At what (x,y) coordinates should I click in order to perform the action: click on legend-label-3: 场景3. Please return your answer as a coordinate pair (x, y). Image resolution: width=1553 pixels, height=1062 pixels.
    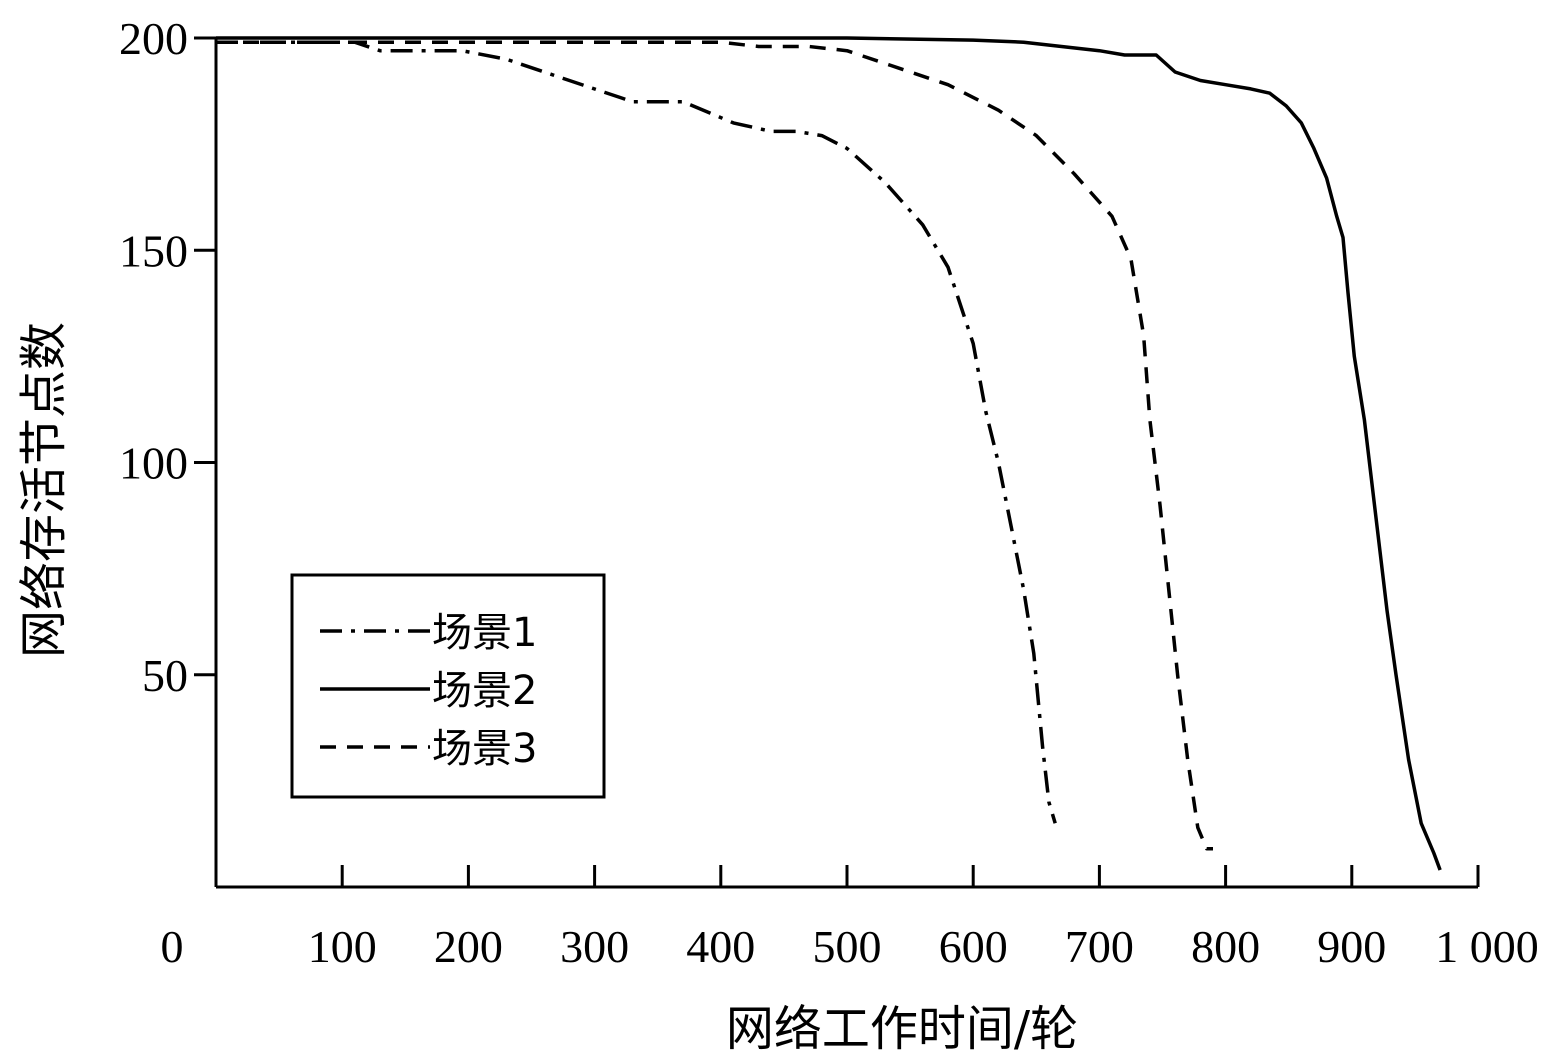
    Looking at the image, I should click on (484, 749).